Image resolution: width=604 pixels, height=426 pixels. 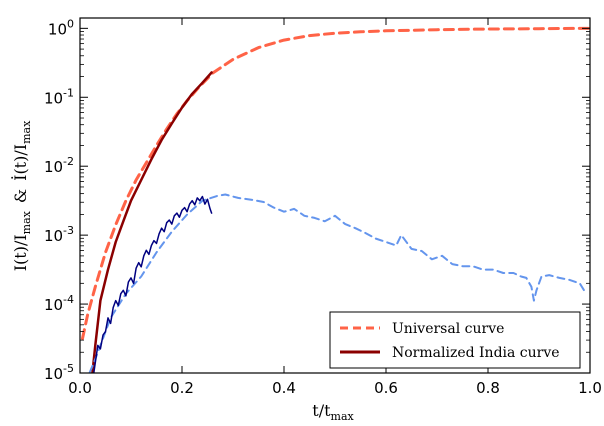 What do you see at coordinates (61, 27) in the screenshot?
I see `y-tick-label: 10⁰` at bounding box center [61, 27].